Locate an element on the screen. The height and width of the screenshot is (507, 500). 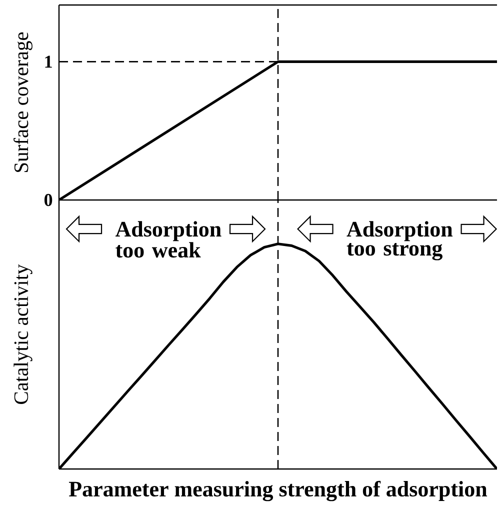
y-axis-title: Catalytic activity is located at coordinates (23, 334).